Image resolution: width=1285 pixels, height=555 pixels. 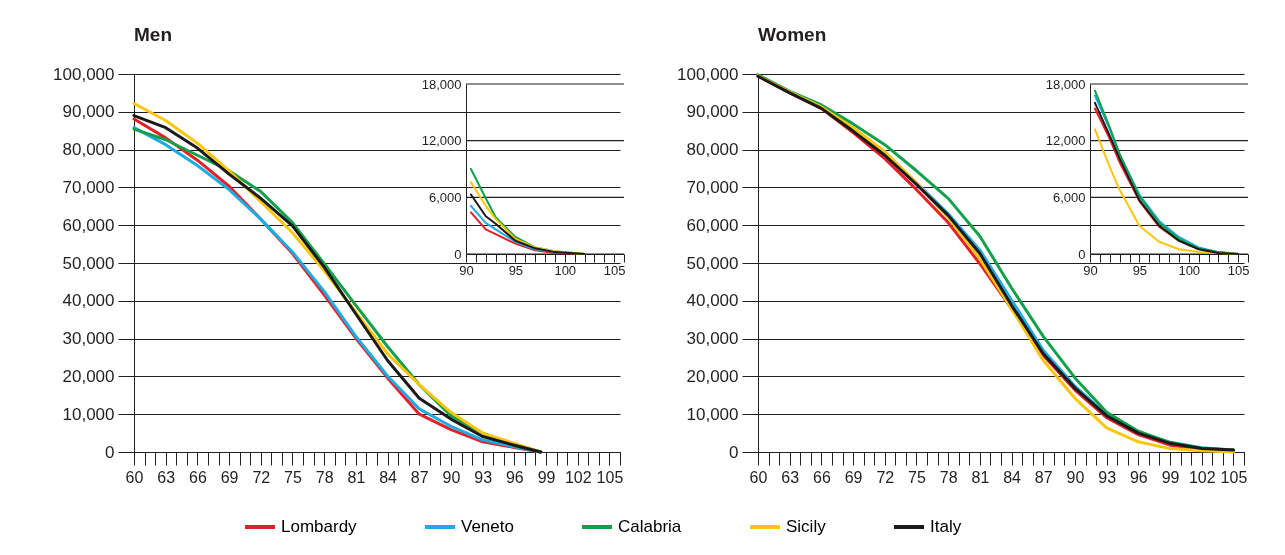 What do you see at coordinates (806, 526) in the screenshot?
I see `legend-label: Sicily` at bounding box center [806, 526].